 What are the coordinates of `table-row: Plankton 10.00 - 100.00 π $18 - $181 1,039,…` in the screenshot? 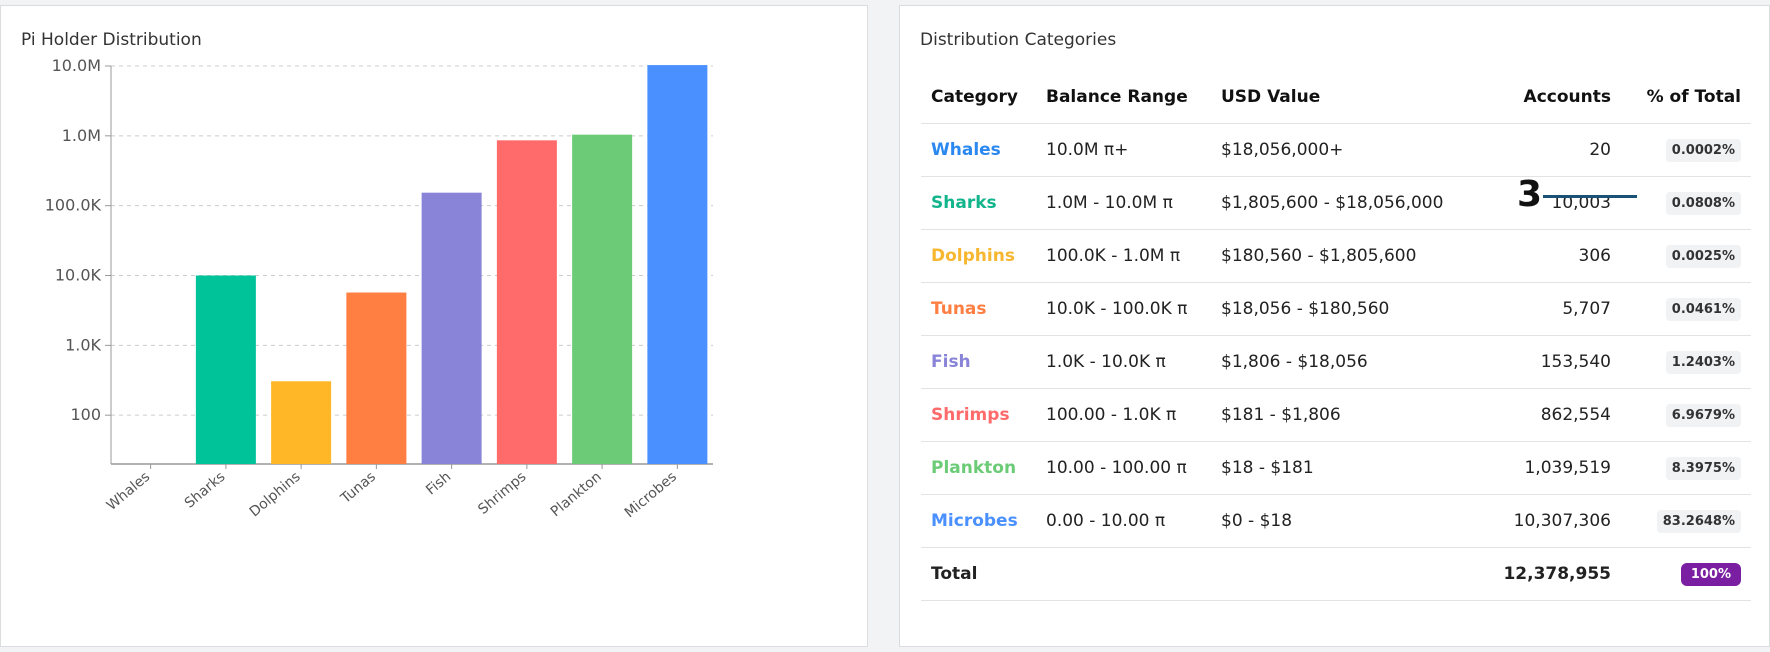 It's located at (1336, 468).